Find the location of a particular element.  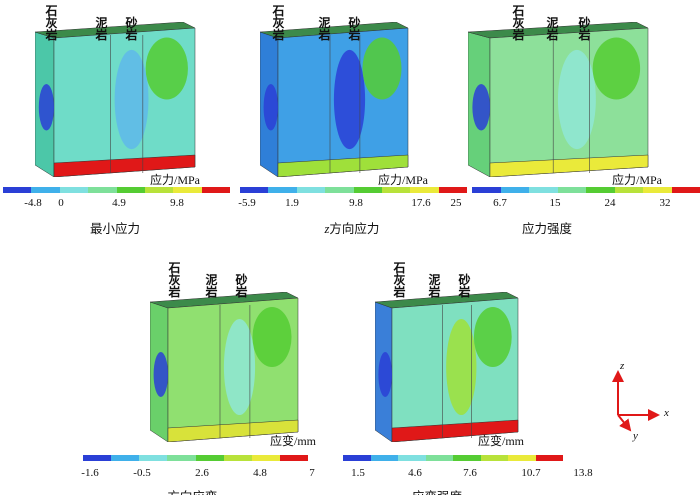

colorbar-tick-label: 15 is located at coordinates (555, 203).